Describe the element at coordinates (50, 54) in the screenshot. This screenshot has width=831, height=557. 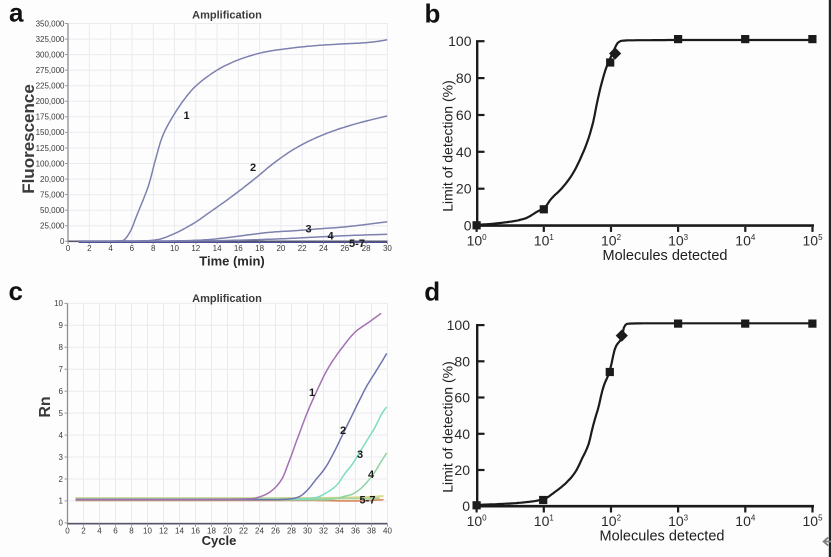
I see `svg-text: 300,000` at that location.